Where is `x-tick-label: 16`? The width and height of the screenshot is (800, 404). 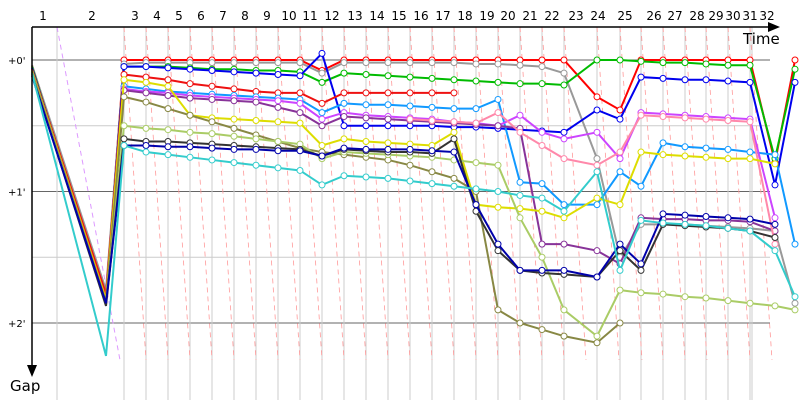
x-tick-label: 16 is located at coordinates (420, 16).